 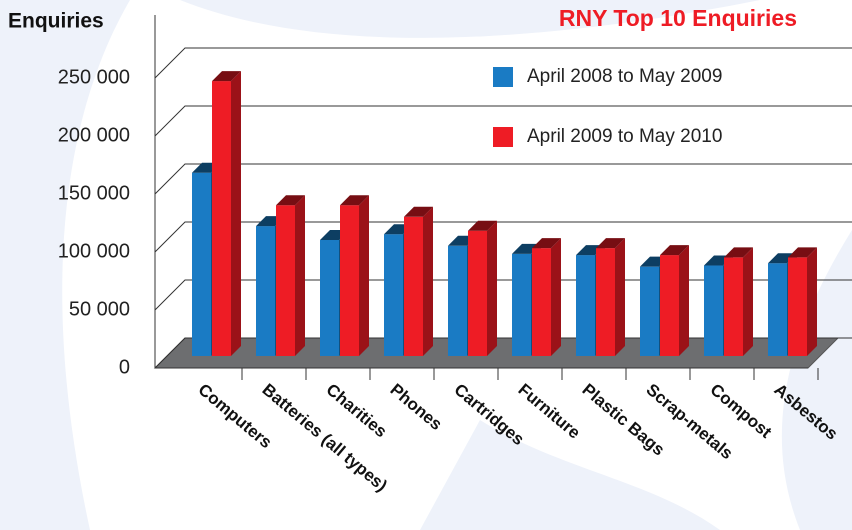 I want to click on y-tick-label: 50 000, so click(x=99, y=309).